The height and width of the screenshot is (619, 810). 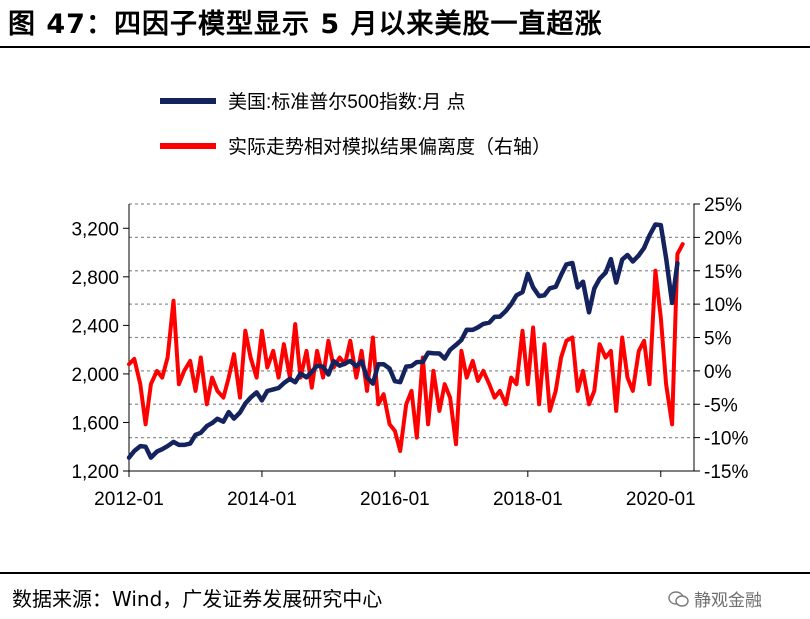 I want to click on y-right-tick-label: -5%, so click(x=721, y=405).